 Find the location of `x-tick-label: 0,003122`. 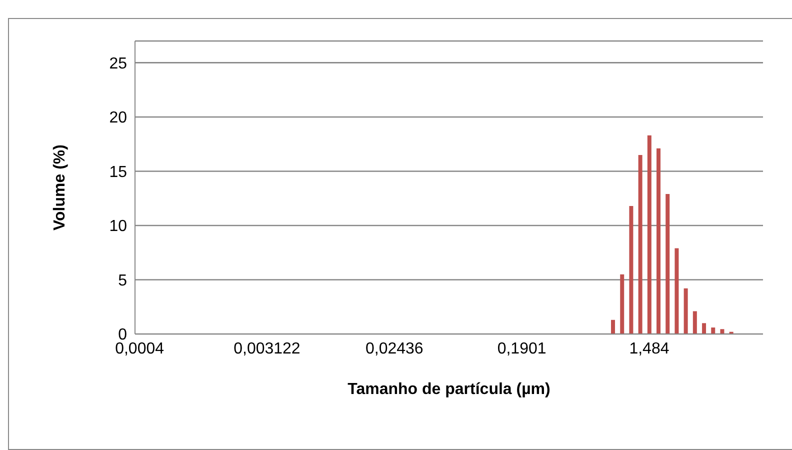

x-tick-label: 0,003122 is located at coordinates (267, 349).